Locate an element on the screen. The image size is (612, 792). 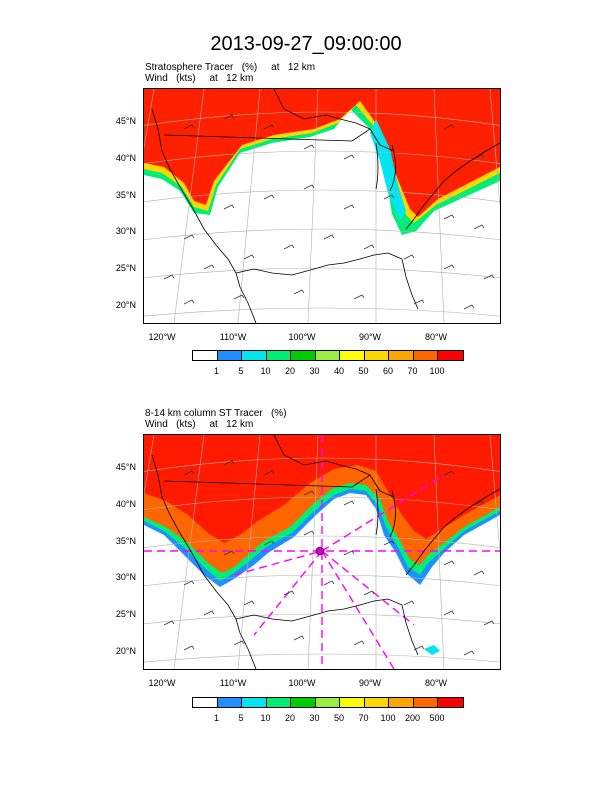
panel1-lat-label: 20°N is located at coordinates (125, 305).